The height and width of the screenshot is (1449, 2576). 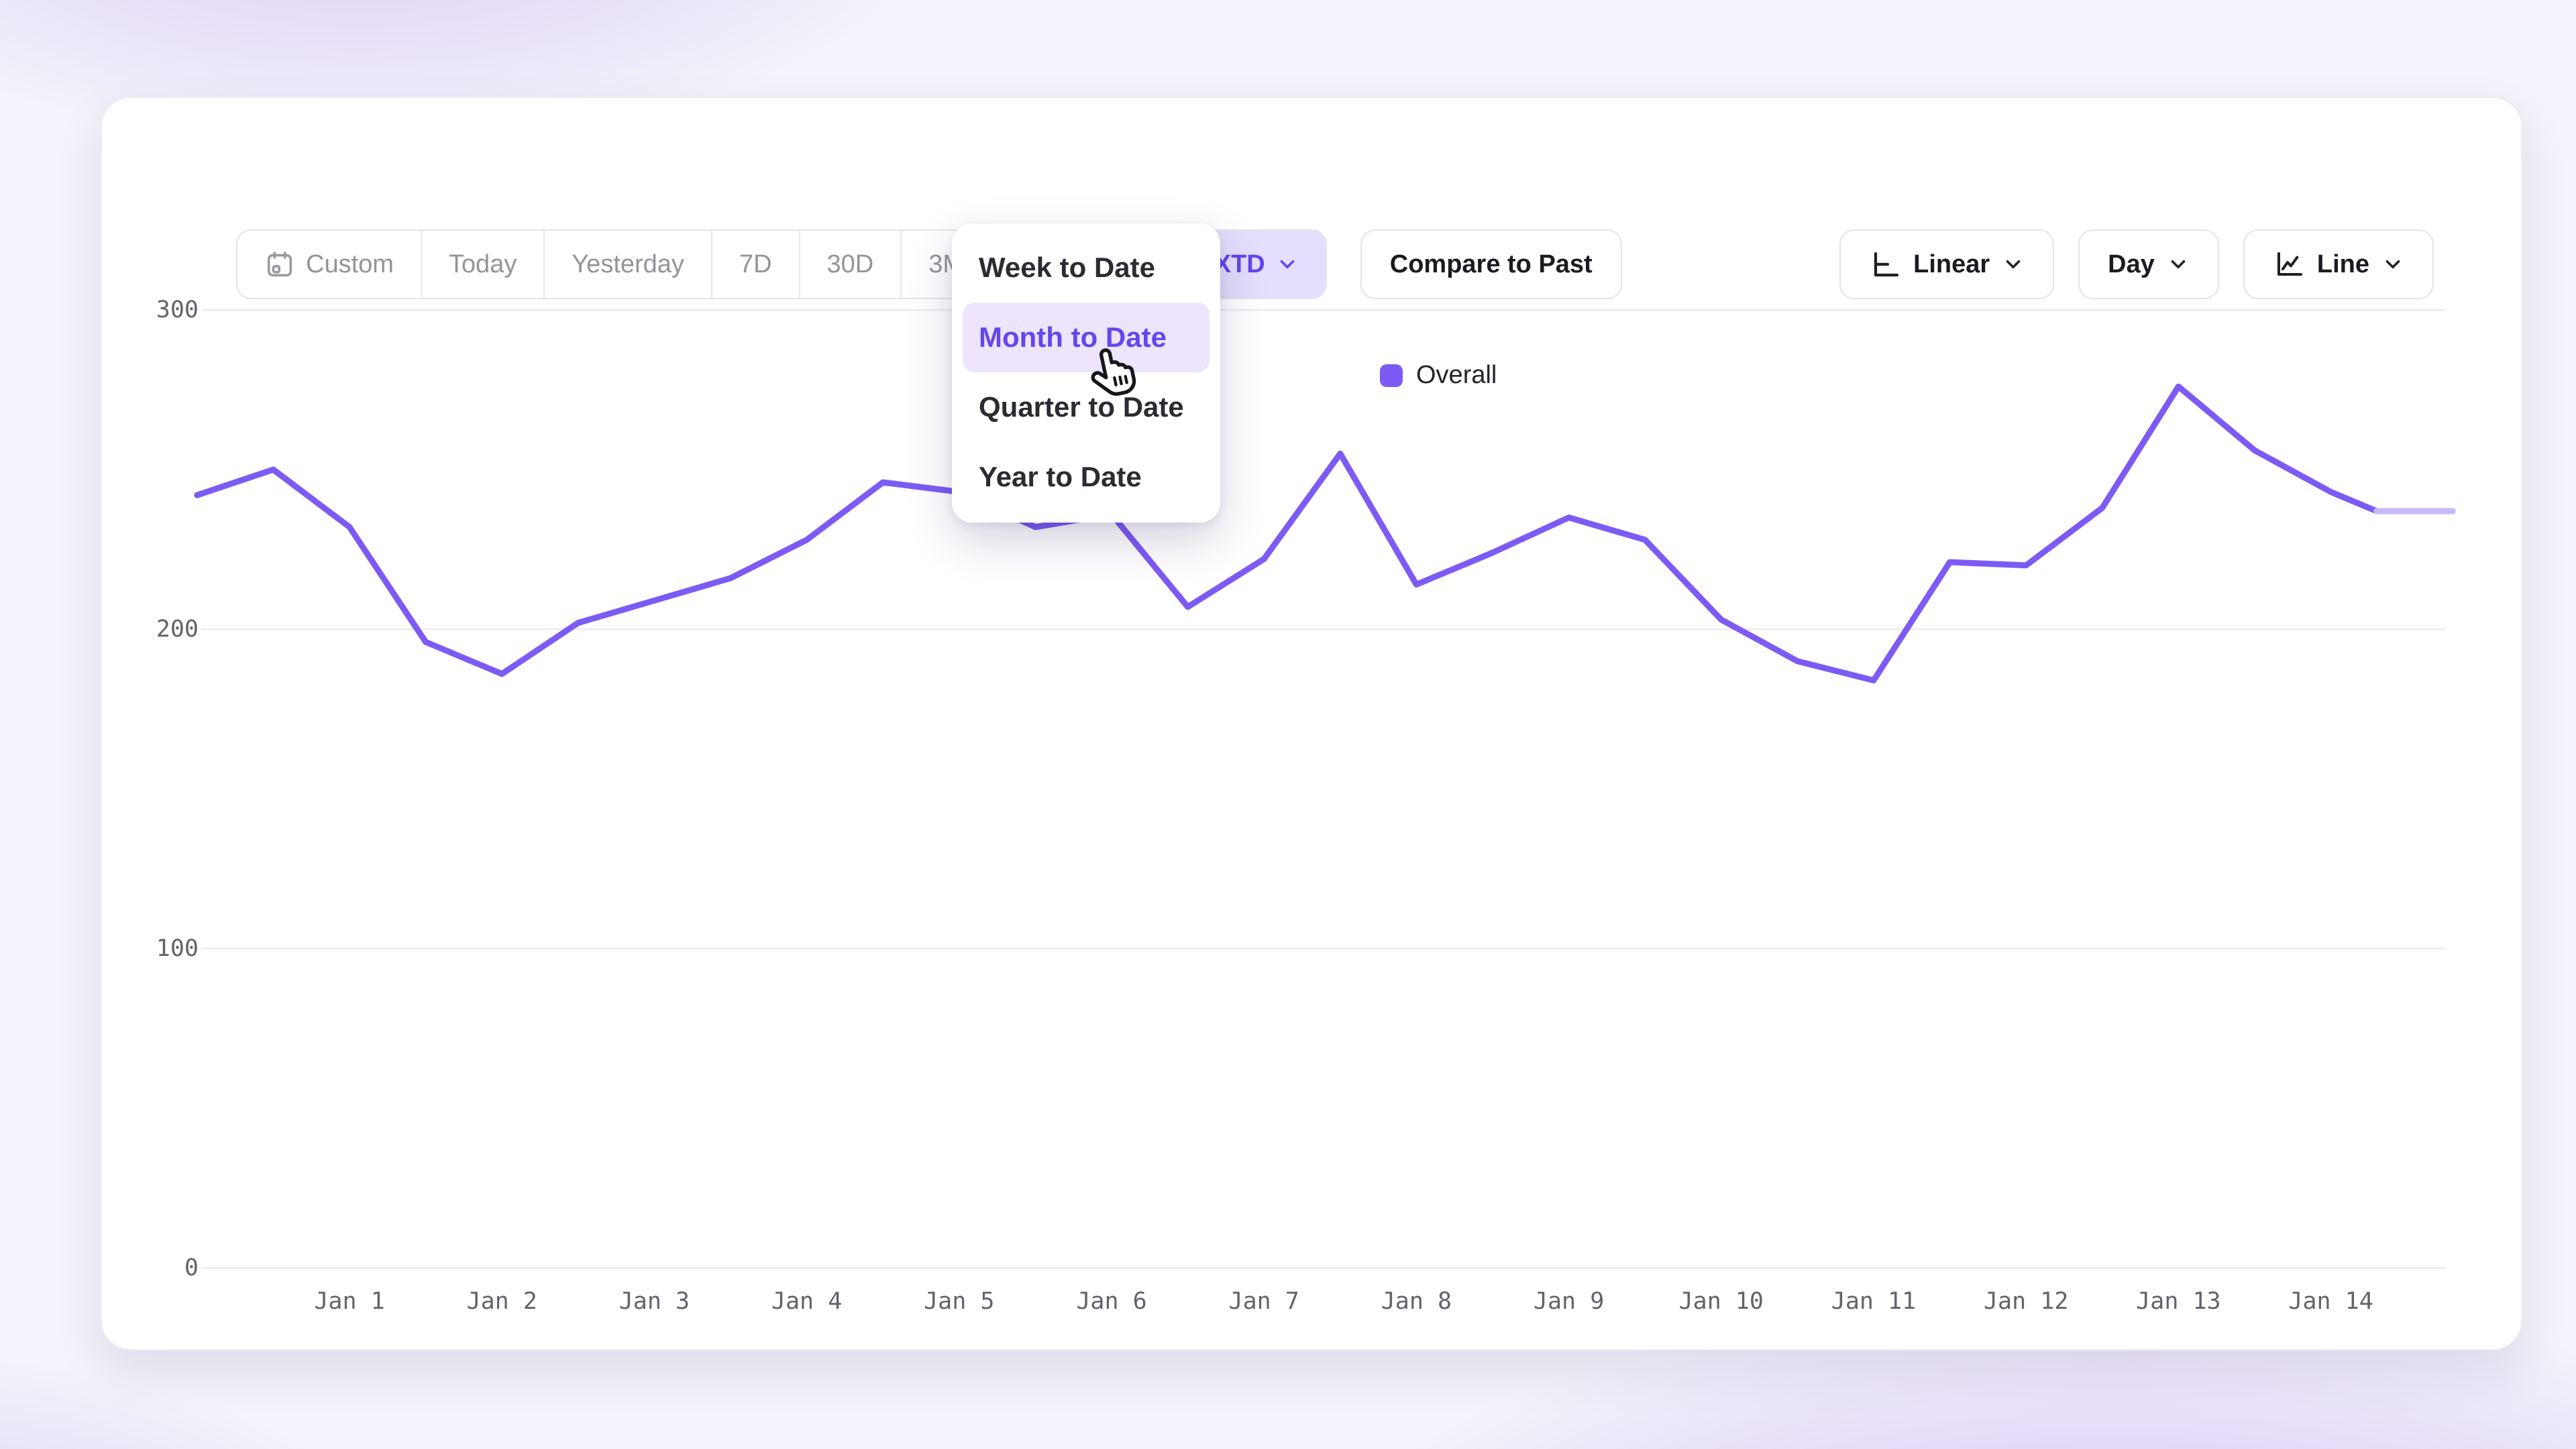 I want to click on range-button-label: XTD, so click(x=1239, y=264).